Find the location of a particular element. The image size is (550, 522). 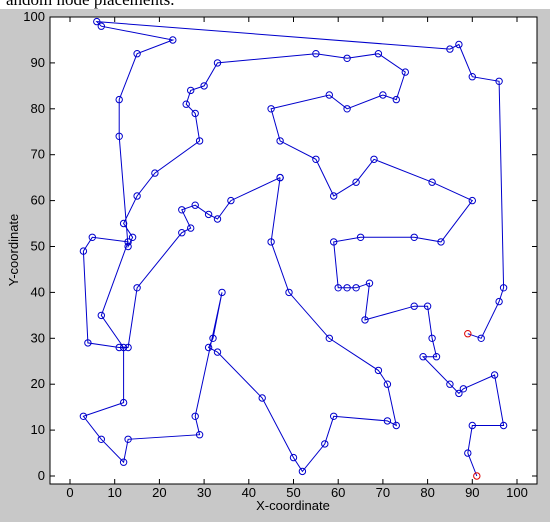

y-tick-label: 70 is located at coordinates (38, 154).